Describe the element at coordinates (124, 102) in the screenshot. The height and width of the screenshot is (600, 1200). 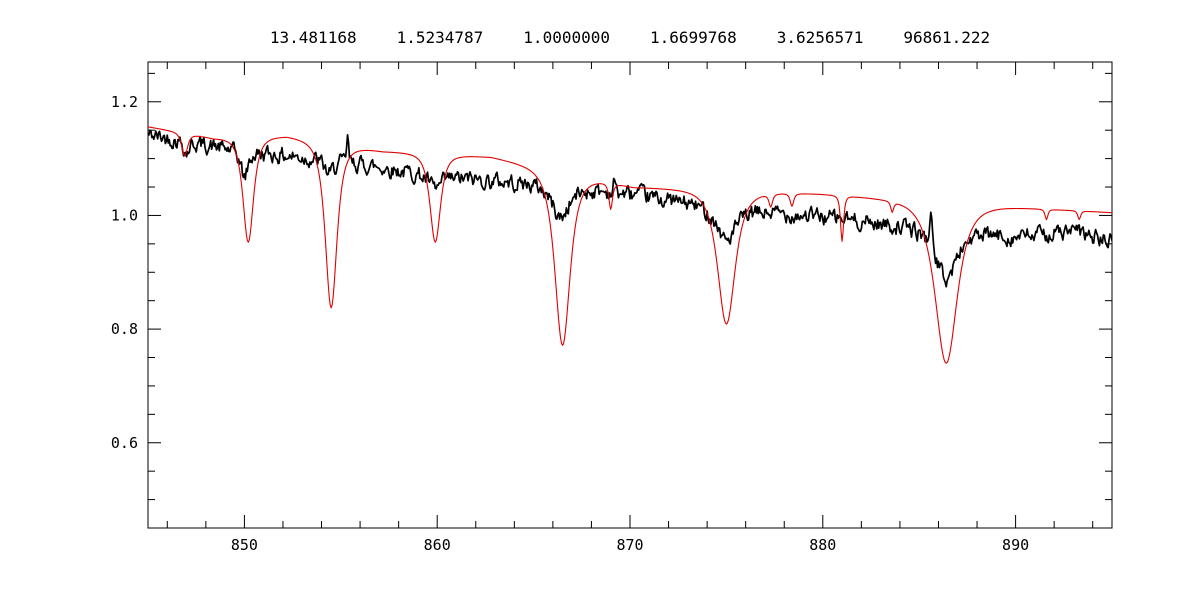
I see `y-tick-label: 1.2` at that location.